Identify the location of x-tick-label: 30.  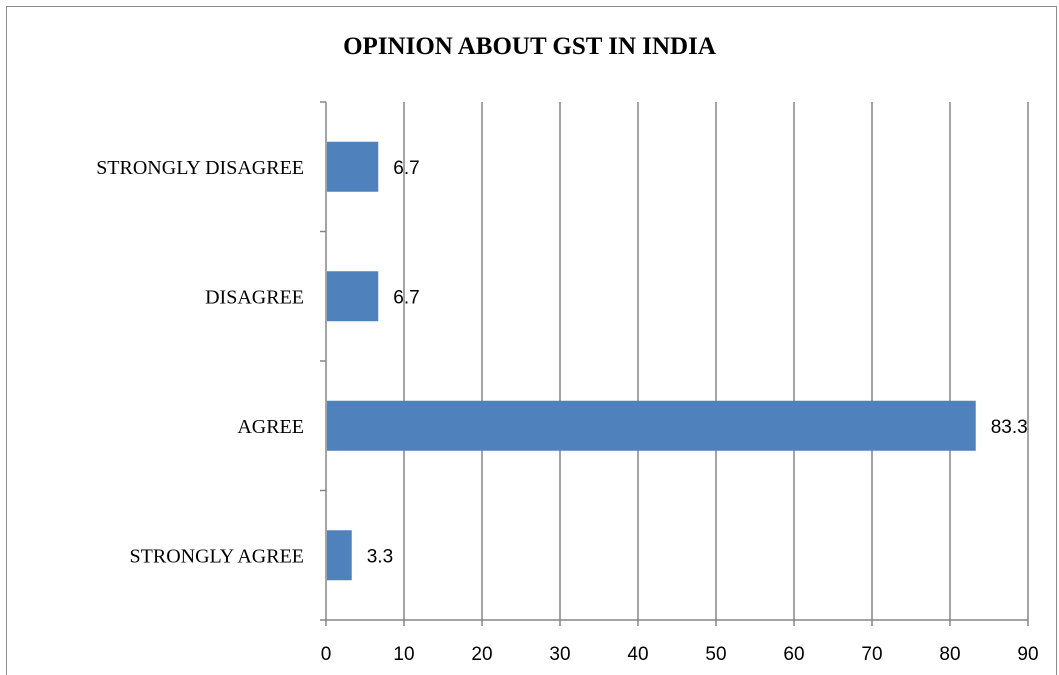
(559, 654).